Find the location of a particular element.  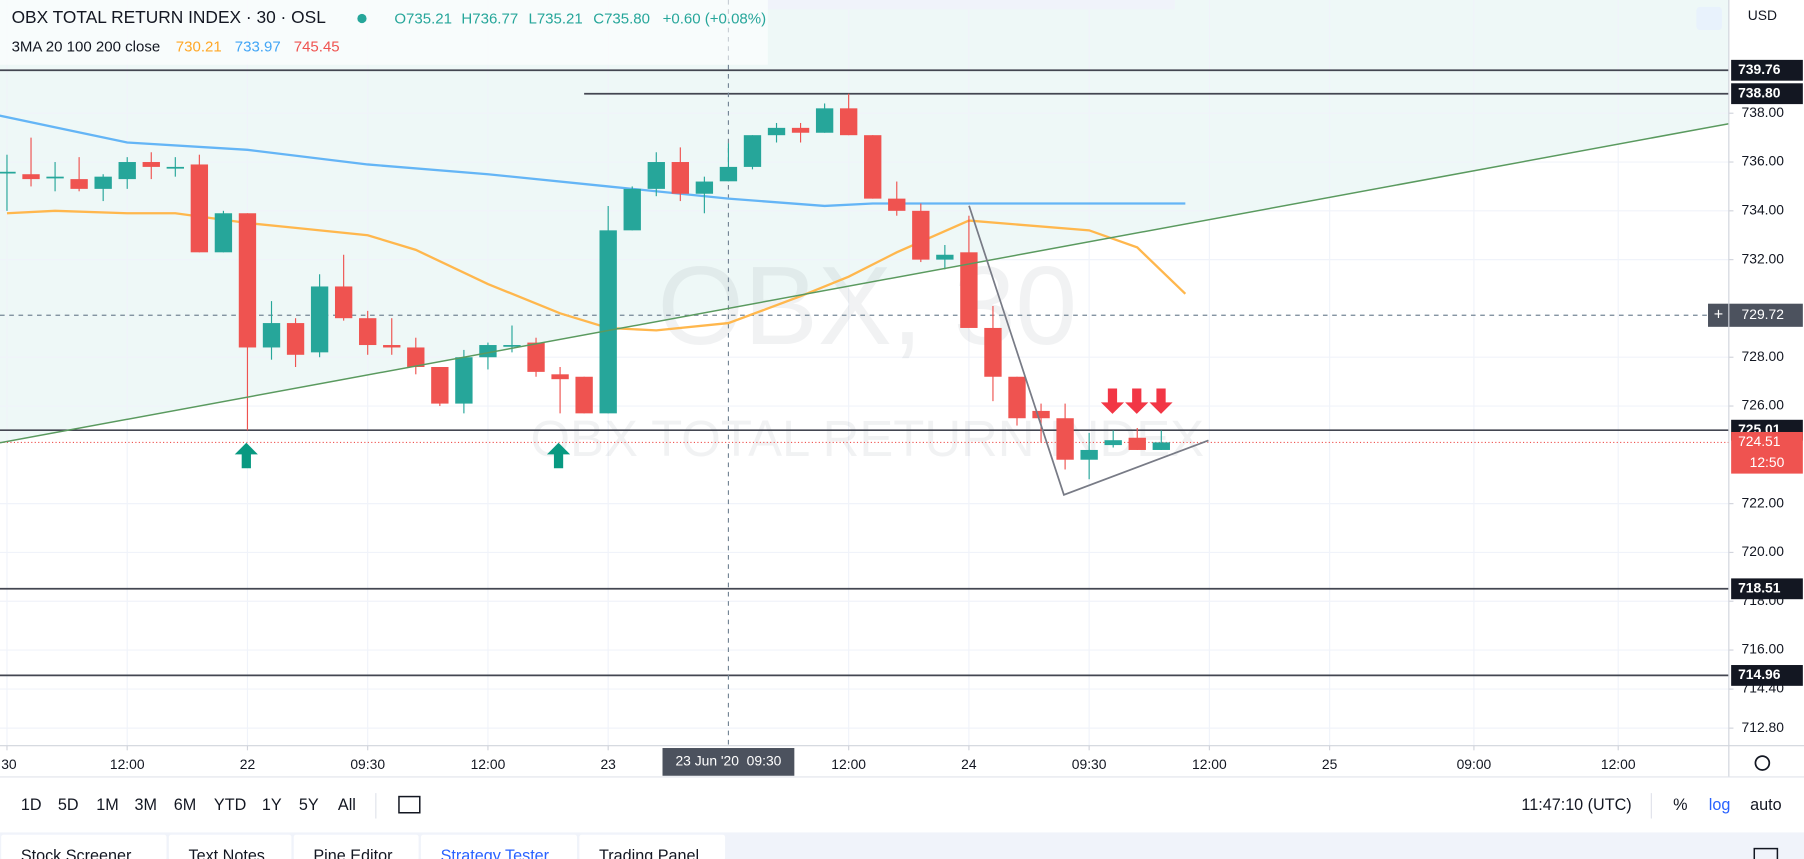

x-tick-label: 24 is located at coordinates (969, 764).